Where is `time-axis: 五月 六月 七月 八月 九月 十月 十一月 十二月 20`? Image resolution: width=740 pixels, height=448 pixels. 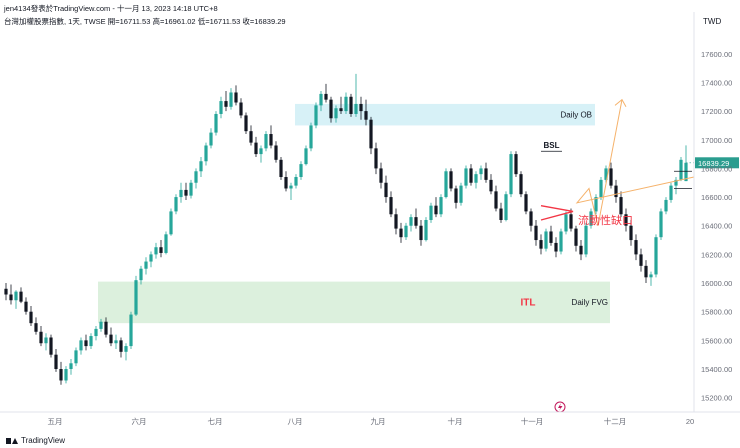 time-axis: 五月 六月 七月 八月 九月 十月 十一月 十二月 20 is located at coordinates (370, 418).